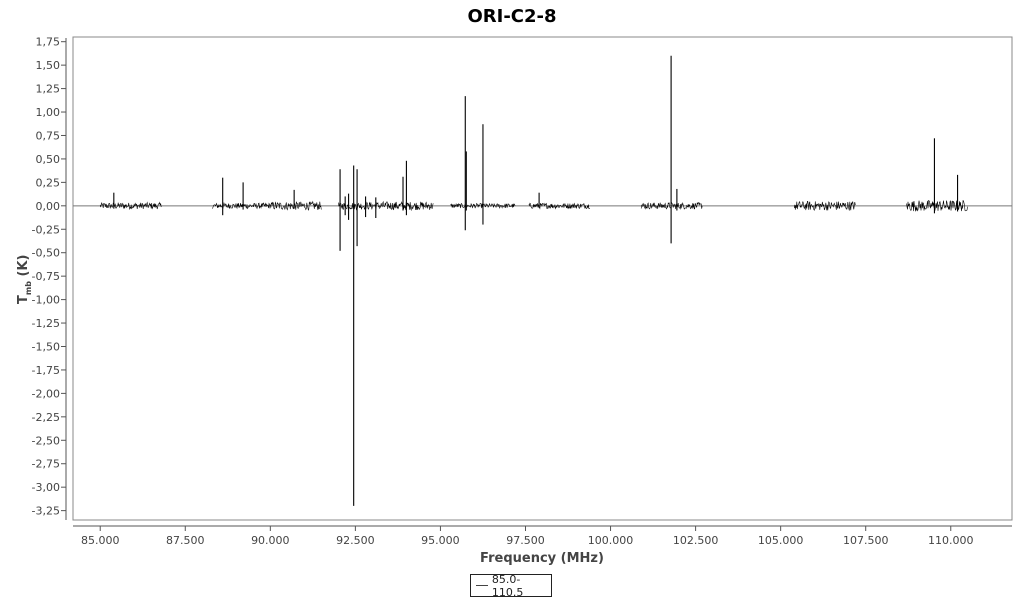  What do you see at coordinates (46, 229) in the screenshot?
I see `y-tick-label: -0,25` at bounding box center [46, 229].